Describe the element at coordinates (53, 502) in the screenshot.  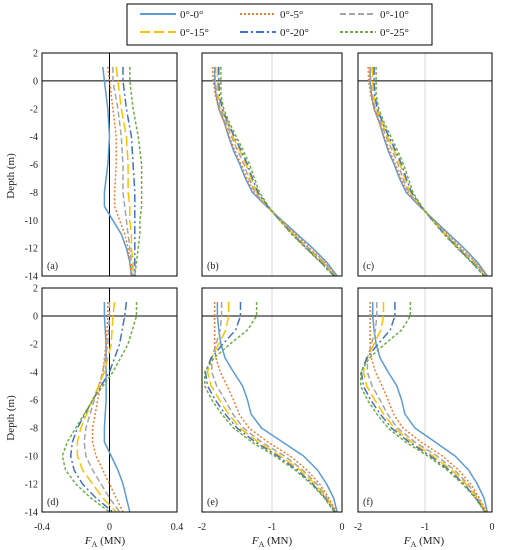
I see `panel-label: (d)` at that location.